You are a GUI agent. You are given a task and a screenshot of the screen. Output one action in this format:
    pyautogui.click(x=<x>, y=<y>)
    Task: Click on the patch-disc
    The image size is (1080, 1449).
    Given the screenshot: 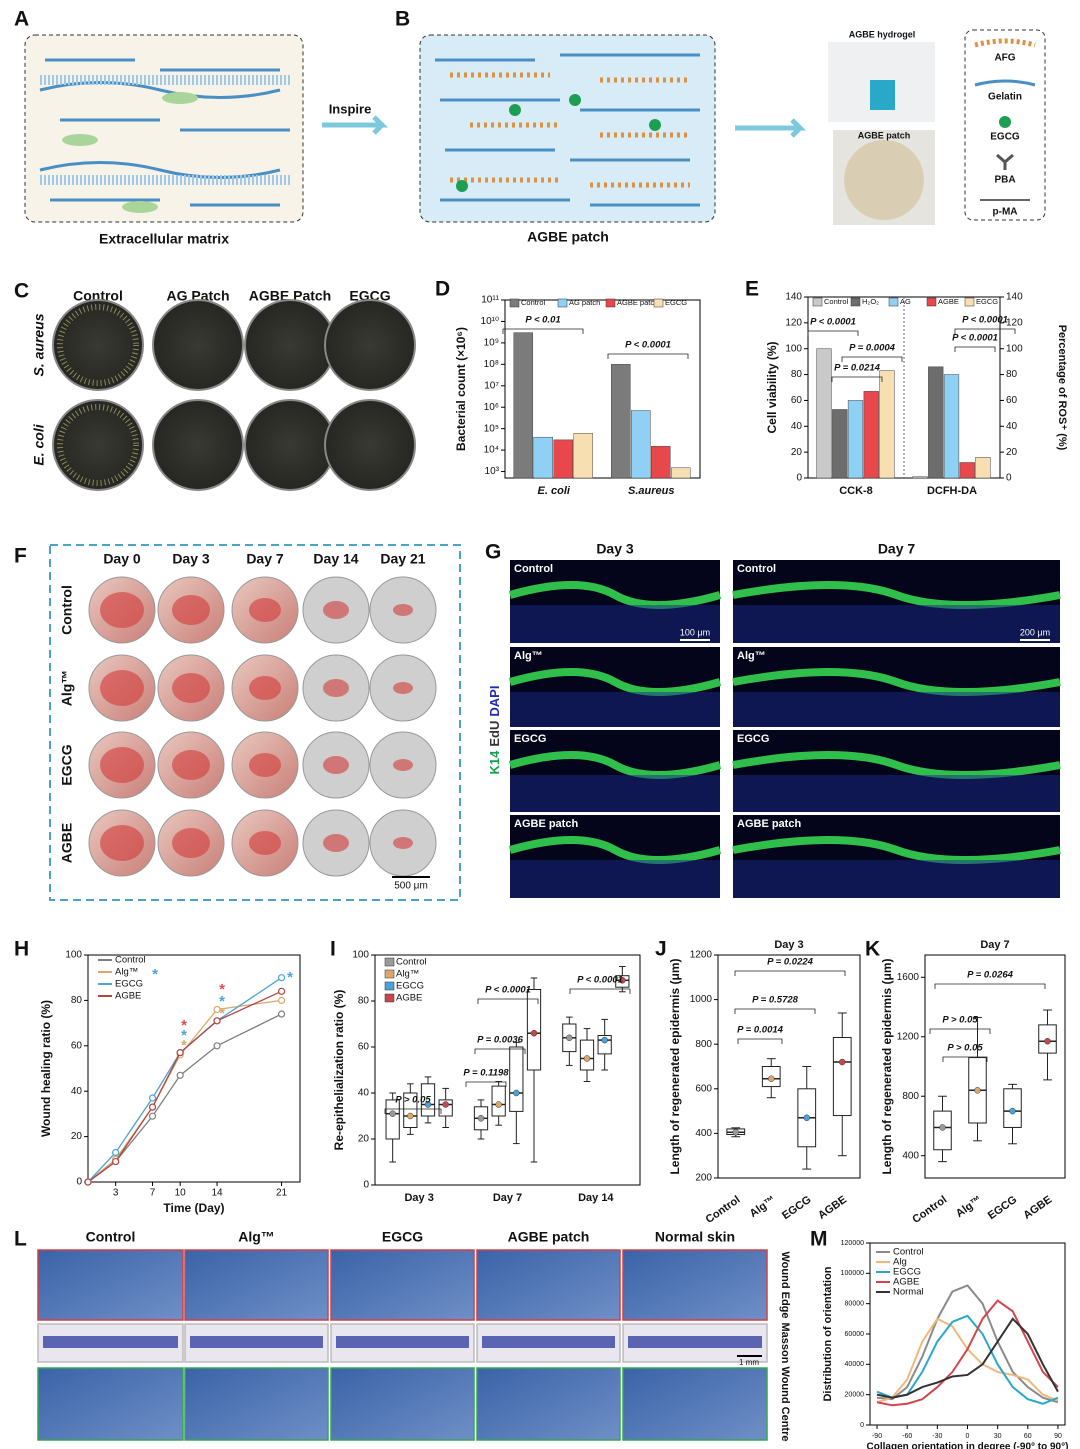 What is the action you would take?
    pyautogui.click(x=884, y=180)
    